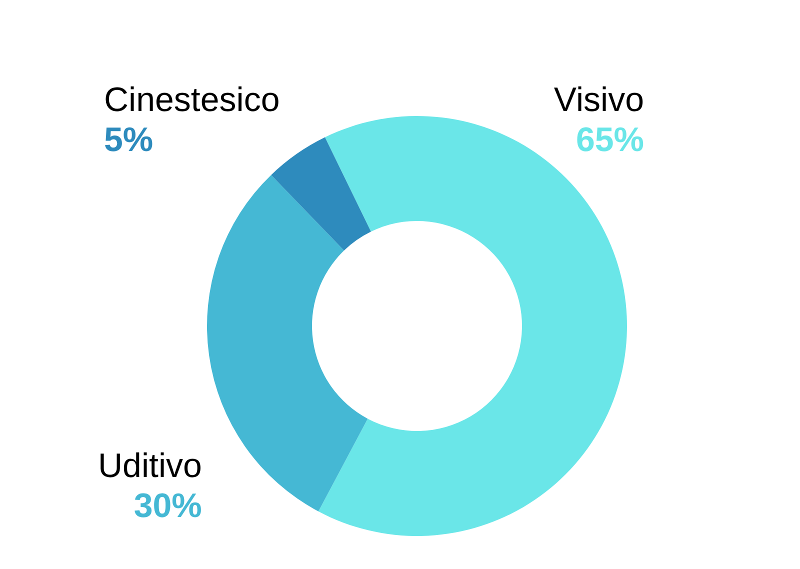  I want to click on data-label: 65%, so click(610, 140).